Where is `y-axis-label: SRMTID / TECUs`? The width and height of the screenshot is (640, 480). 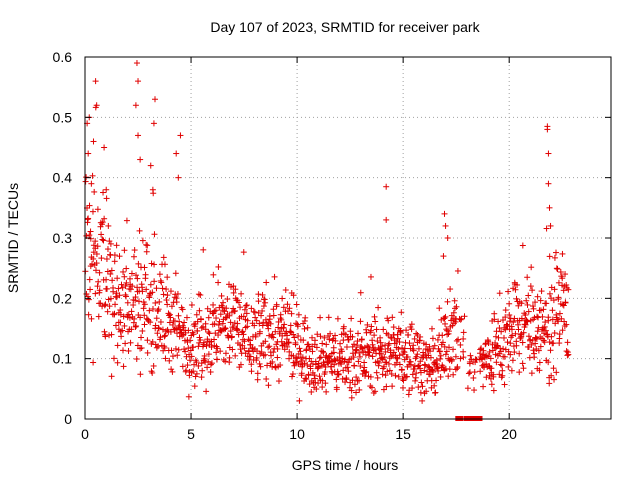
y-axis-label: SRMTID / TECUs is located at coordinates (13, 238).